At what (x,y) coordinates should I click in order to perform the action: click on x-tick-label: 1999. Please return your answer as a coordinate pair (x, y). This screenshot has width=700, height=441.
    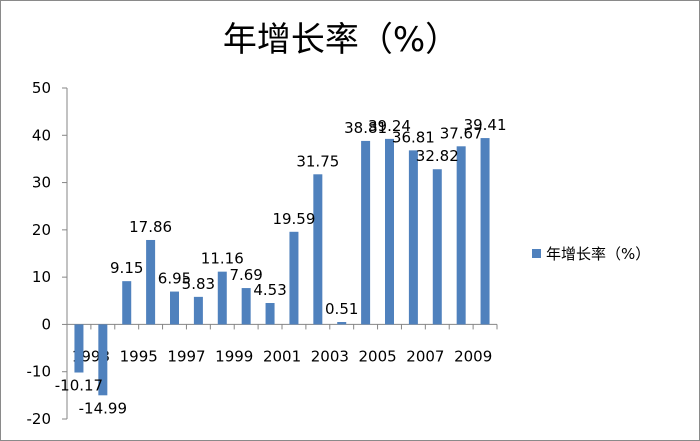
    Looking at the image, I should click on (234, 356).